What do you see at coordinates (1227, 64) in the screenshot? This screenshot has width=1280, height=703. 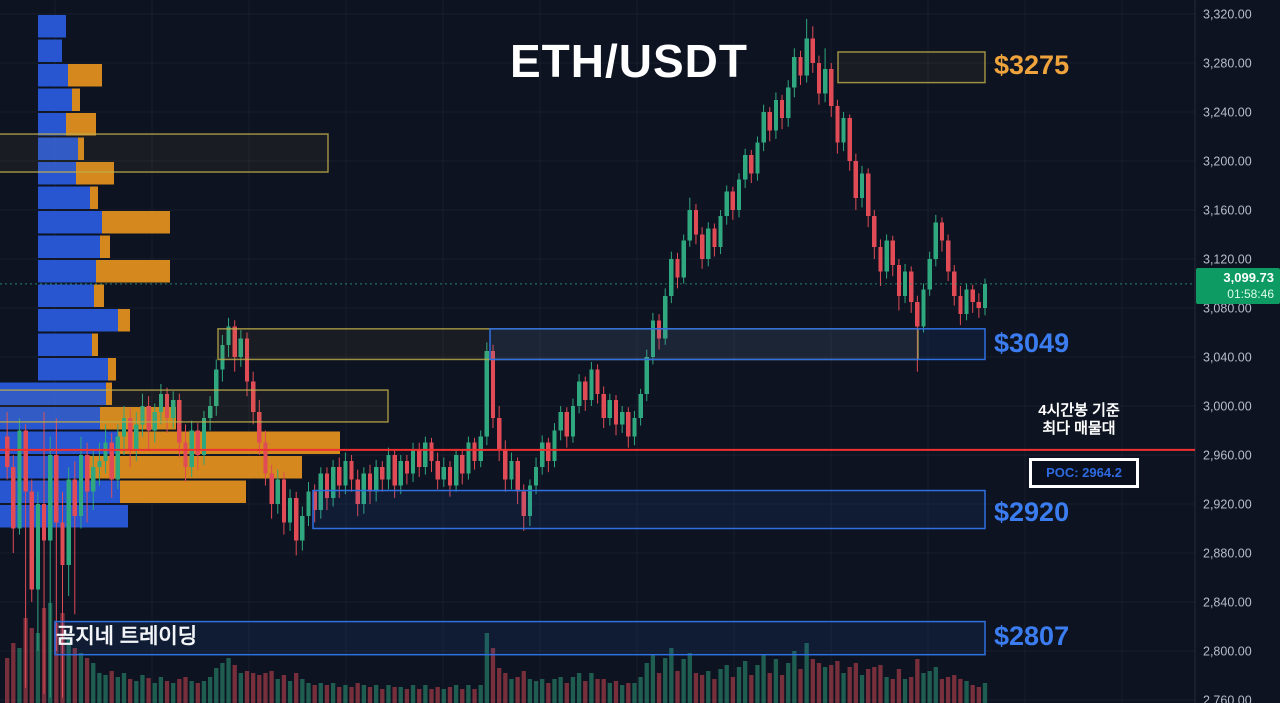 I see `axis-tick-label: 3,280.00` at bounding box center [1227, 64].